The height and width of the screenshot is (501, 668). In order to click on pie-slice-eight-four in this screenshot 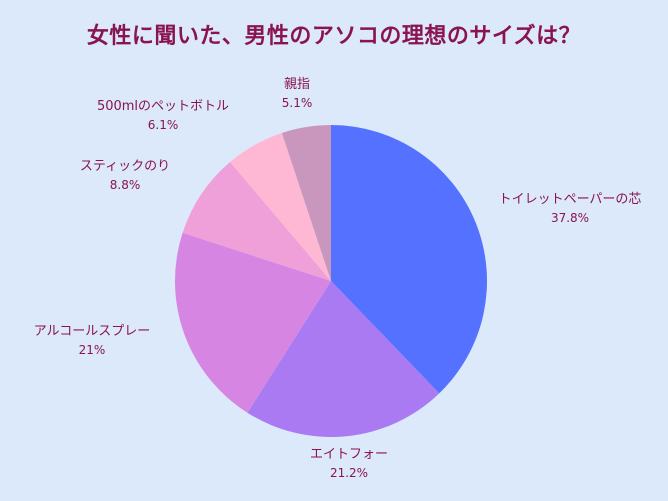, I will do `click(343, 359)`.